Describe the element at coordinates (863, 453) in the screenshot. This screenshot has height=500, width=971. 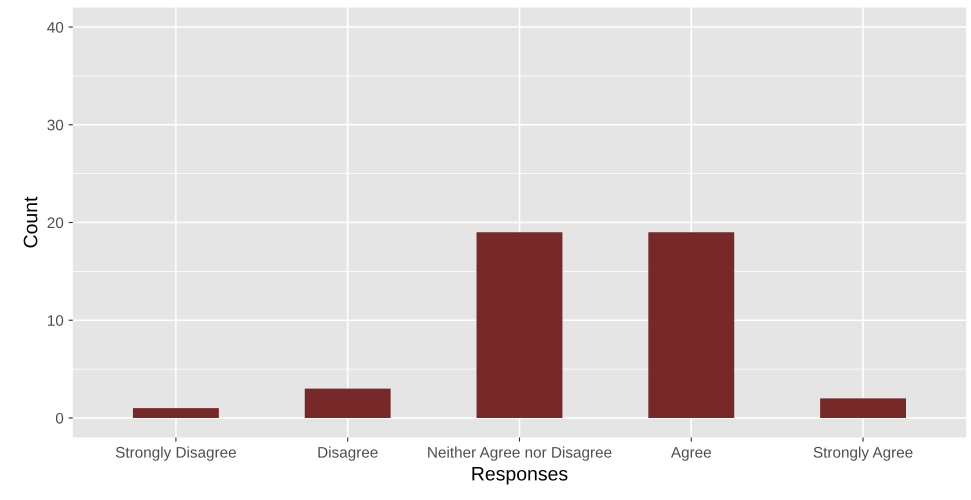
I see `x-tick-label: Strongly Agree` at that location.